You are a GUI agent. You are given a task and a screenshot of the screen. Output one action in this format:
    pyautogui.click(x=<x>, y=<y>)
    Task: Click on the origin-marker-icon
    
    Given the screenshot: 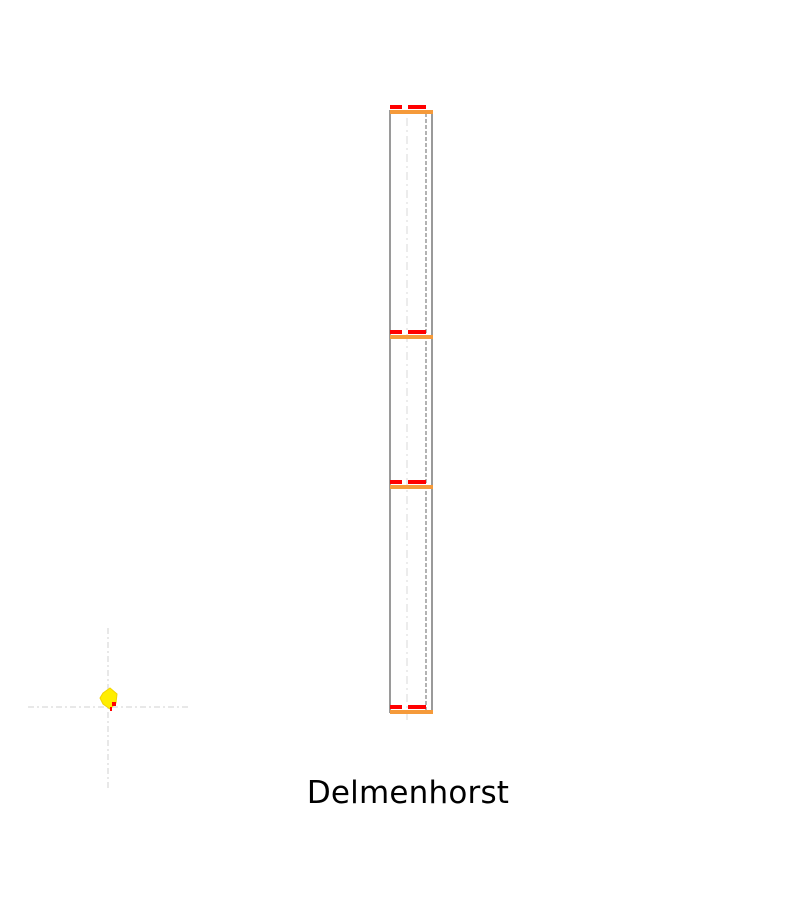 What is the action you would take?
    pyautogui.click(x=108, y=699)
    